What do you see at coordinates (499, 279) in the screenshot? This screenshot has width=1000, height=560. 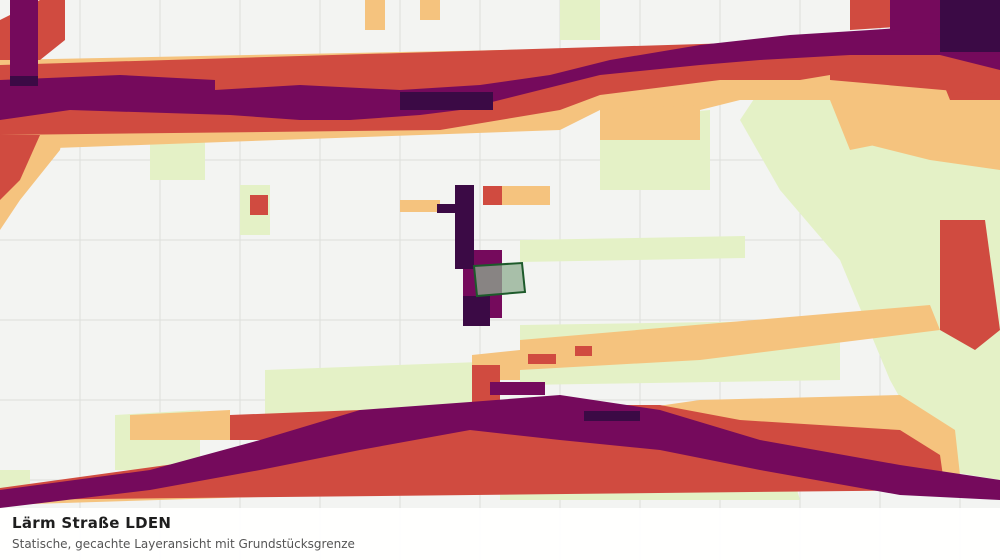 I see `parcel-boundary` at bounding box center [499, 279].